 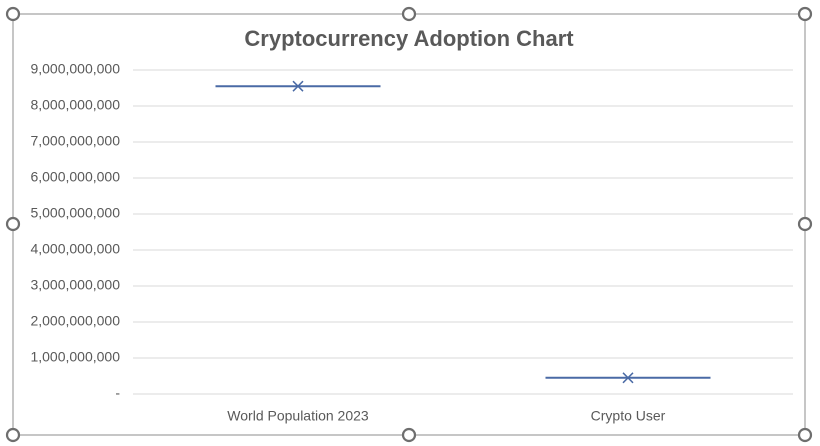 What do you see at coordinates (298, 416) in the screenshot?
I see `x-tick-label: World Population 2023` at bounding box center [298, 416].